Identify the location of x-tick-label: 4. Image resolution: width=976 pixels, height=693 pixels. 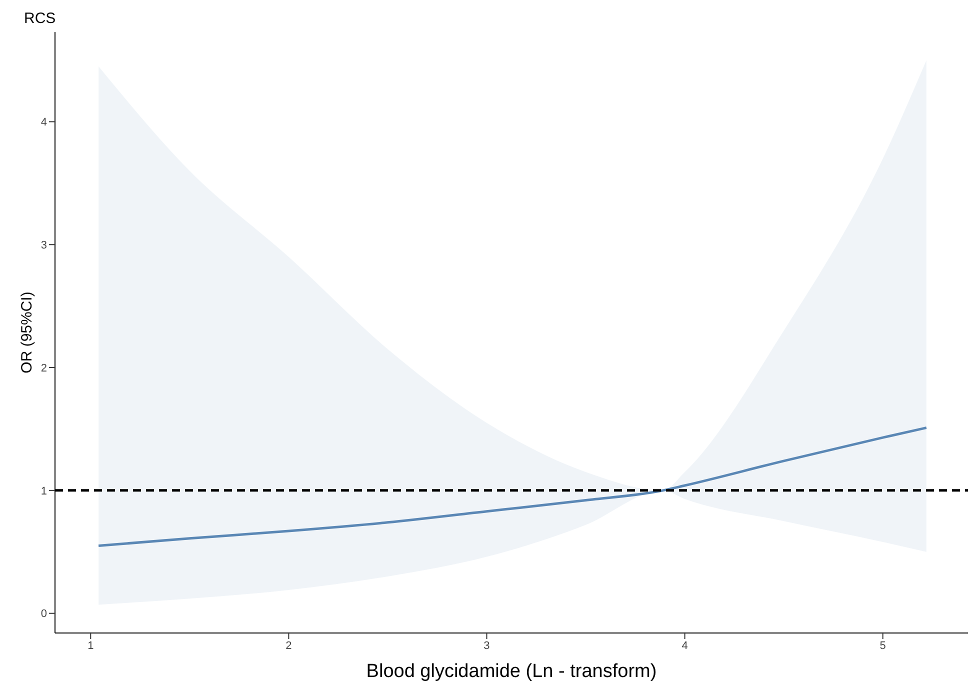
(685, 646).